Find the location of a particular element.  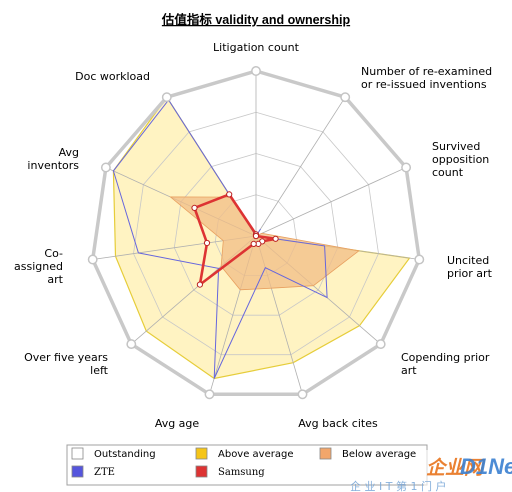

axis-label: Uncited prior art is located at coordinates (470, 267).